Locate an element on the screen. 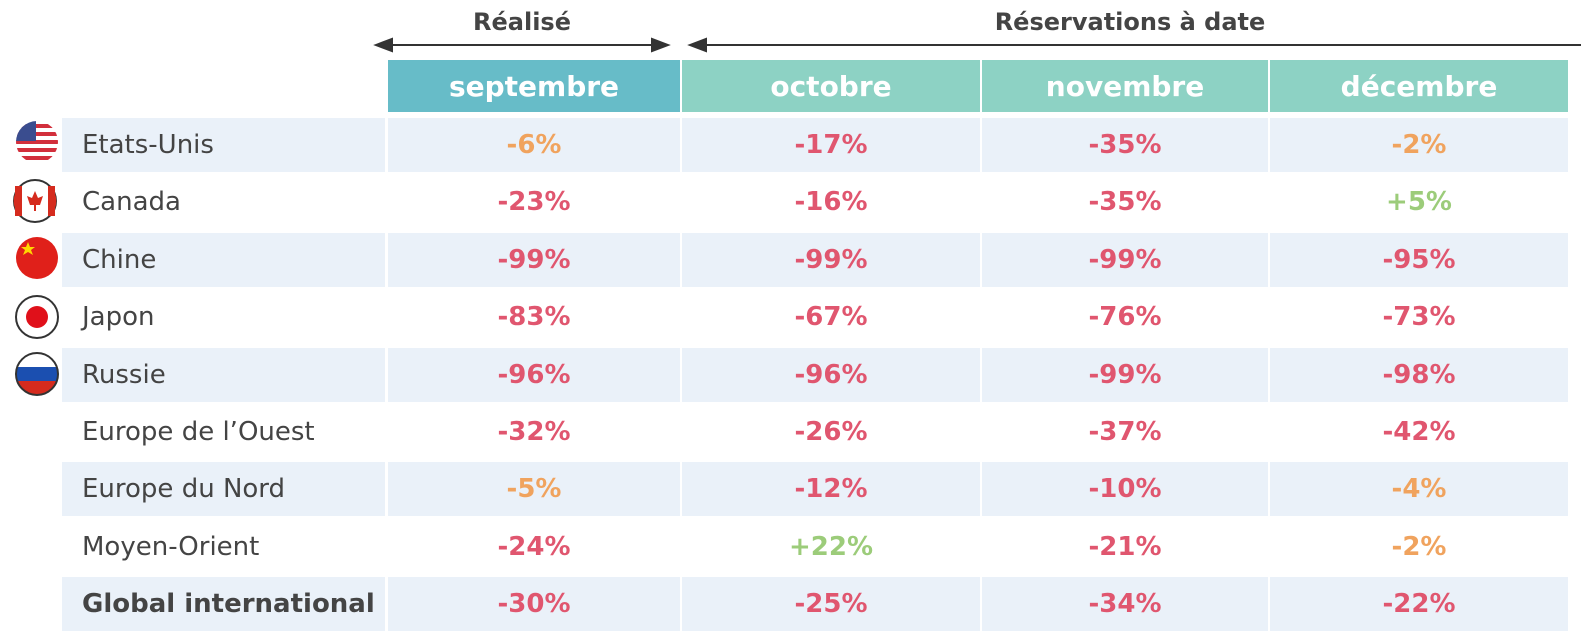  value-cell: -42% is located at coordinates (1419, 432).